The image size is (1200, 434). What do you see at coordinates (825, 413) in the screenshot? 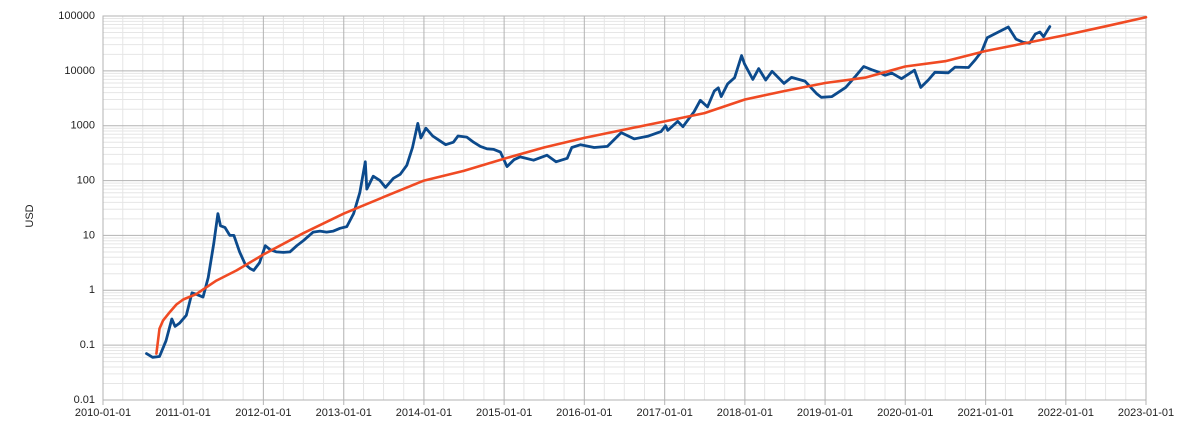
I see `x-tick-label: 2019-01-01` at bounding box center [825, 413].